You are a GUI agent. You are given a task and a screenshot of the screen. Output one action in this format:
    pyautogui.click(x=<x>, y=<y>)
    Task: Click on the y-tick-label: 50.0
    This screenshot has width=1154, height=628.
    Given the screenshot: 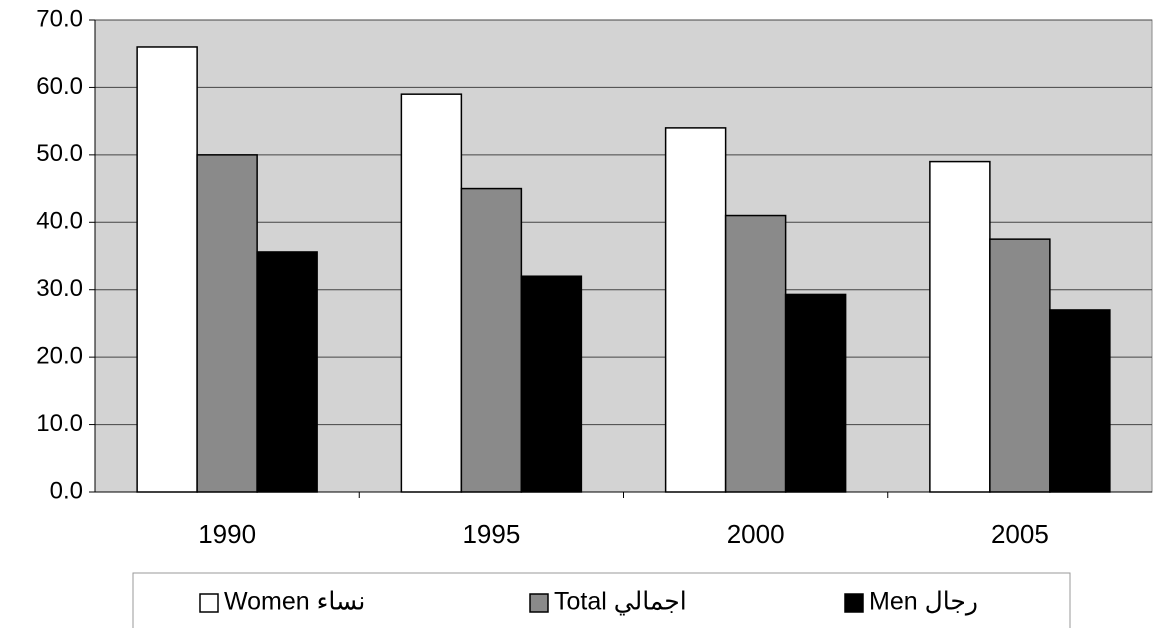 What is the action you would take?
    pyautogui.click(x=59, y=153)
    